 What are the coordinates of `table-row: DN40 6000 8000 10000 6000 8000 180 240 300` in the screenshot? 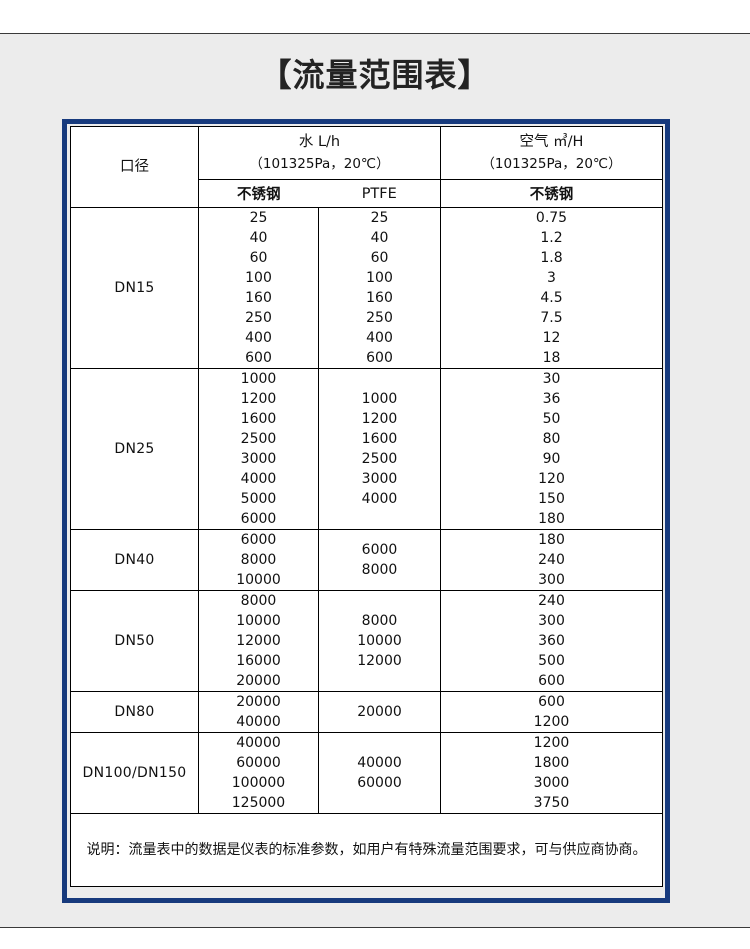 It's located at (366, 560).